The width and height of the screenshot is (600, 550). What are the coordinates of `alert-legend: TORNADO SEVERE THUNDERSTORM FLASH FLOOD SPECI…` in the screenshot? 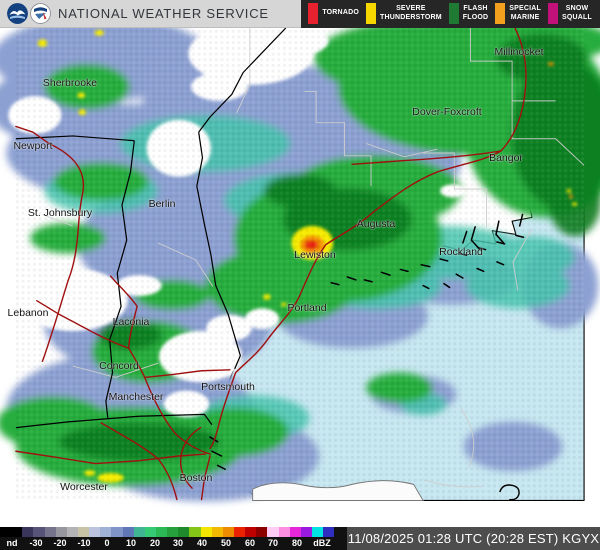 It's located at (450, 14).